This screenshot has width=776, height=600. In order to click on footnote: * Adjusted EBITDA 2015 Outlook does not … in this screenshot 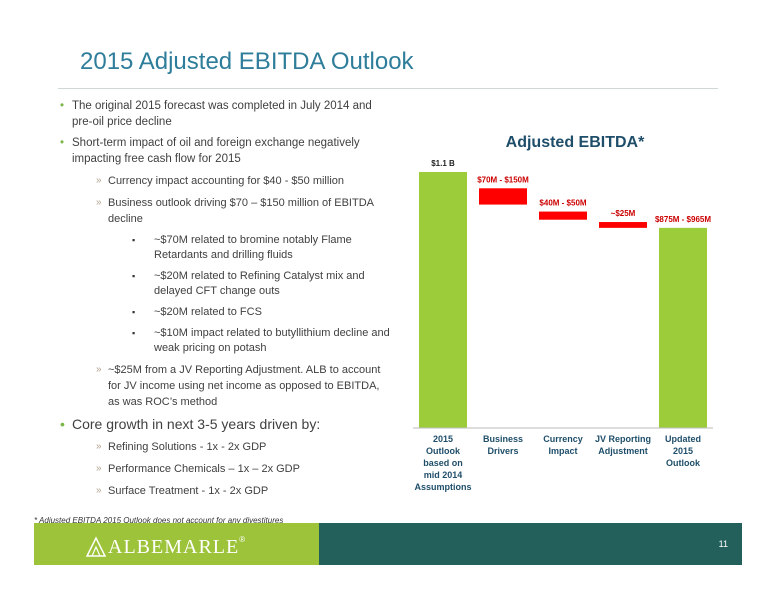, I will do `click(159, 520)`.